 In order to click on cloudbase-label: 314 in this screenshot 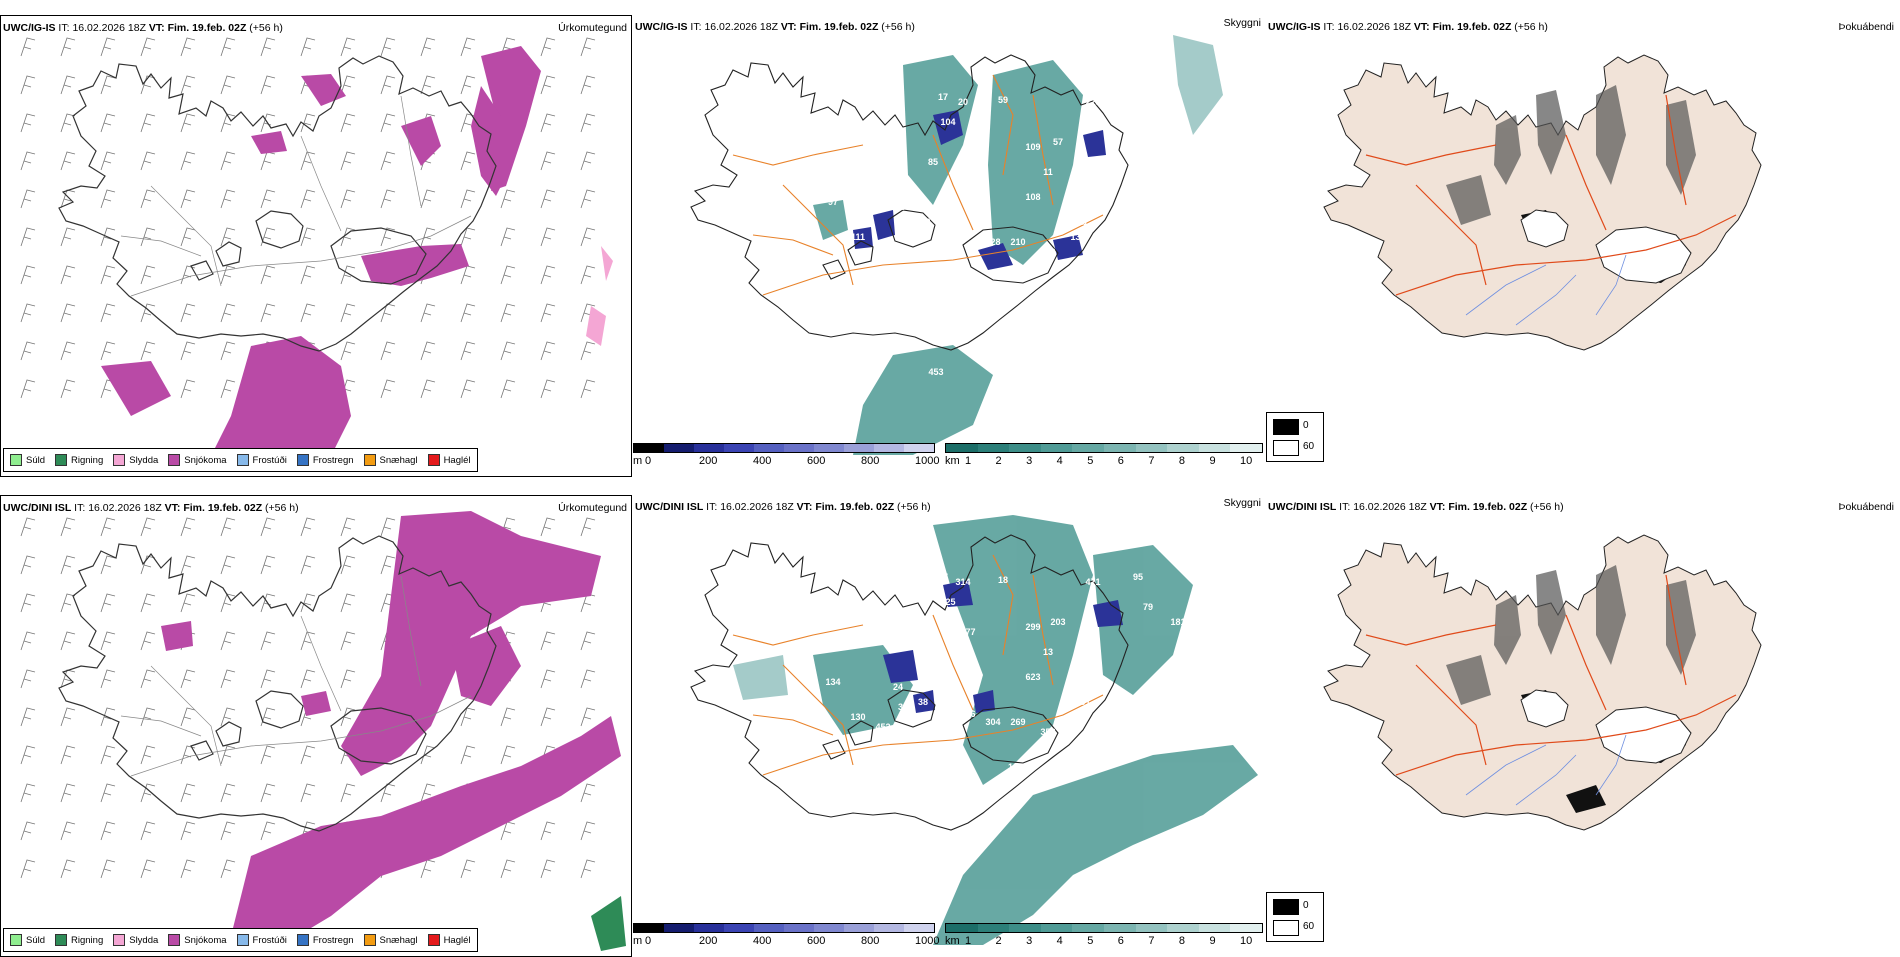, I will do `click(962, 582)`.